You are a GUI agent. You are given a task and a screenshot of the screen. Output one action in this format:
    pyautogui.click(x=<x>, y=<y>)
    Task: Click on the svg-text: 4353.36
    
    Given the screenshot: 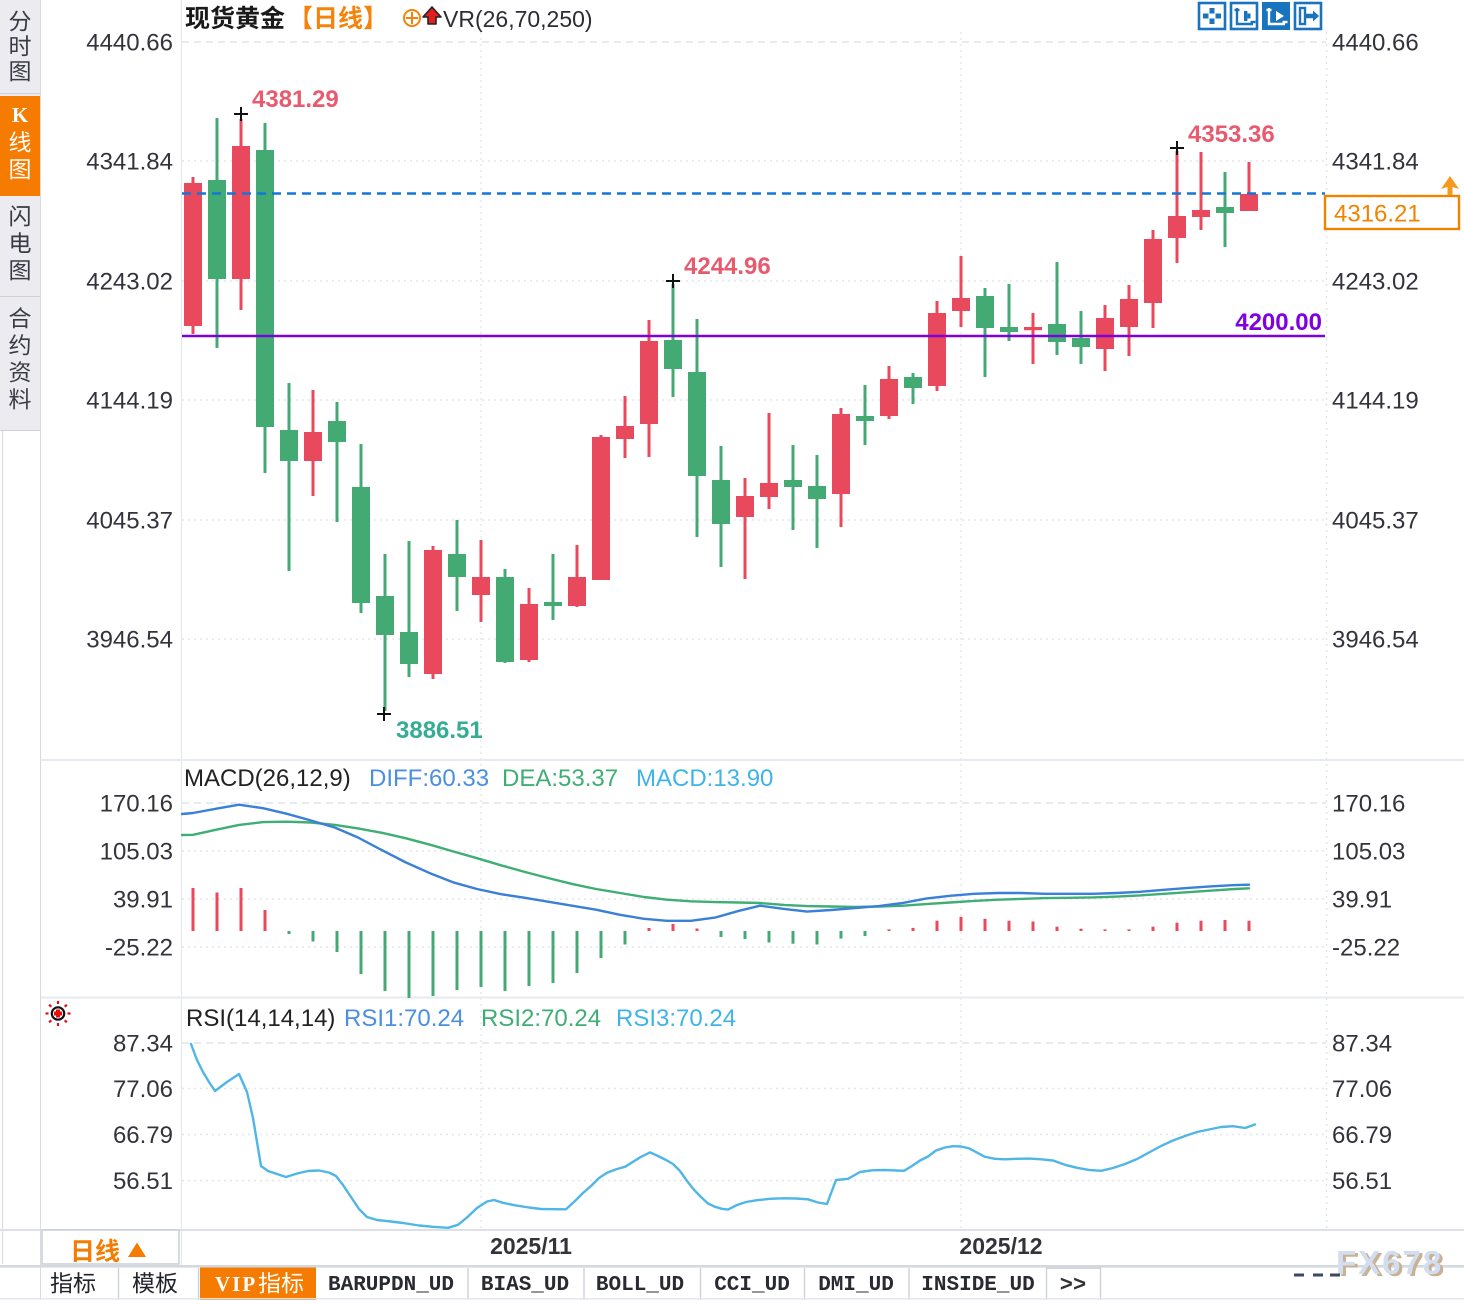 What is the action you would take?
    pyautogui.click(x=1231, y=134)
    